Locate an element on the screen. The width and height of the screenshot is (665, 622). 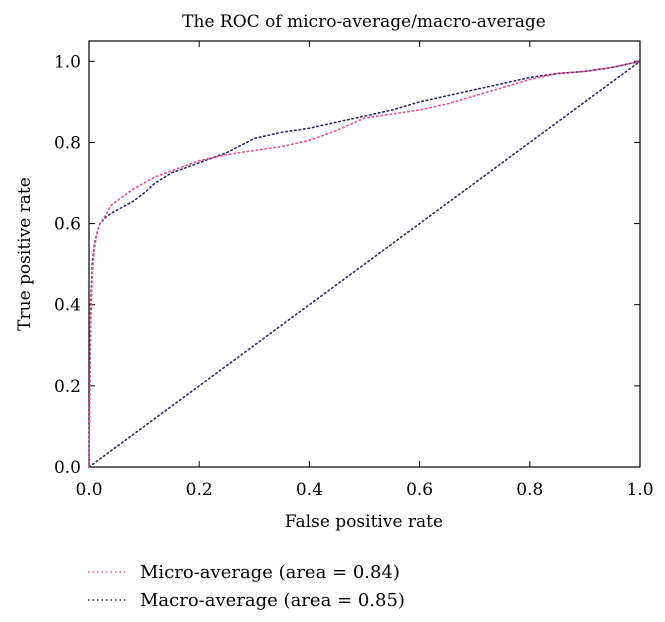
legend-label-micro-average: Micro-average (area = 0.84) is located at coordinates (270, 572).